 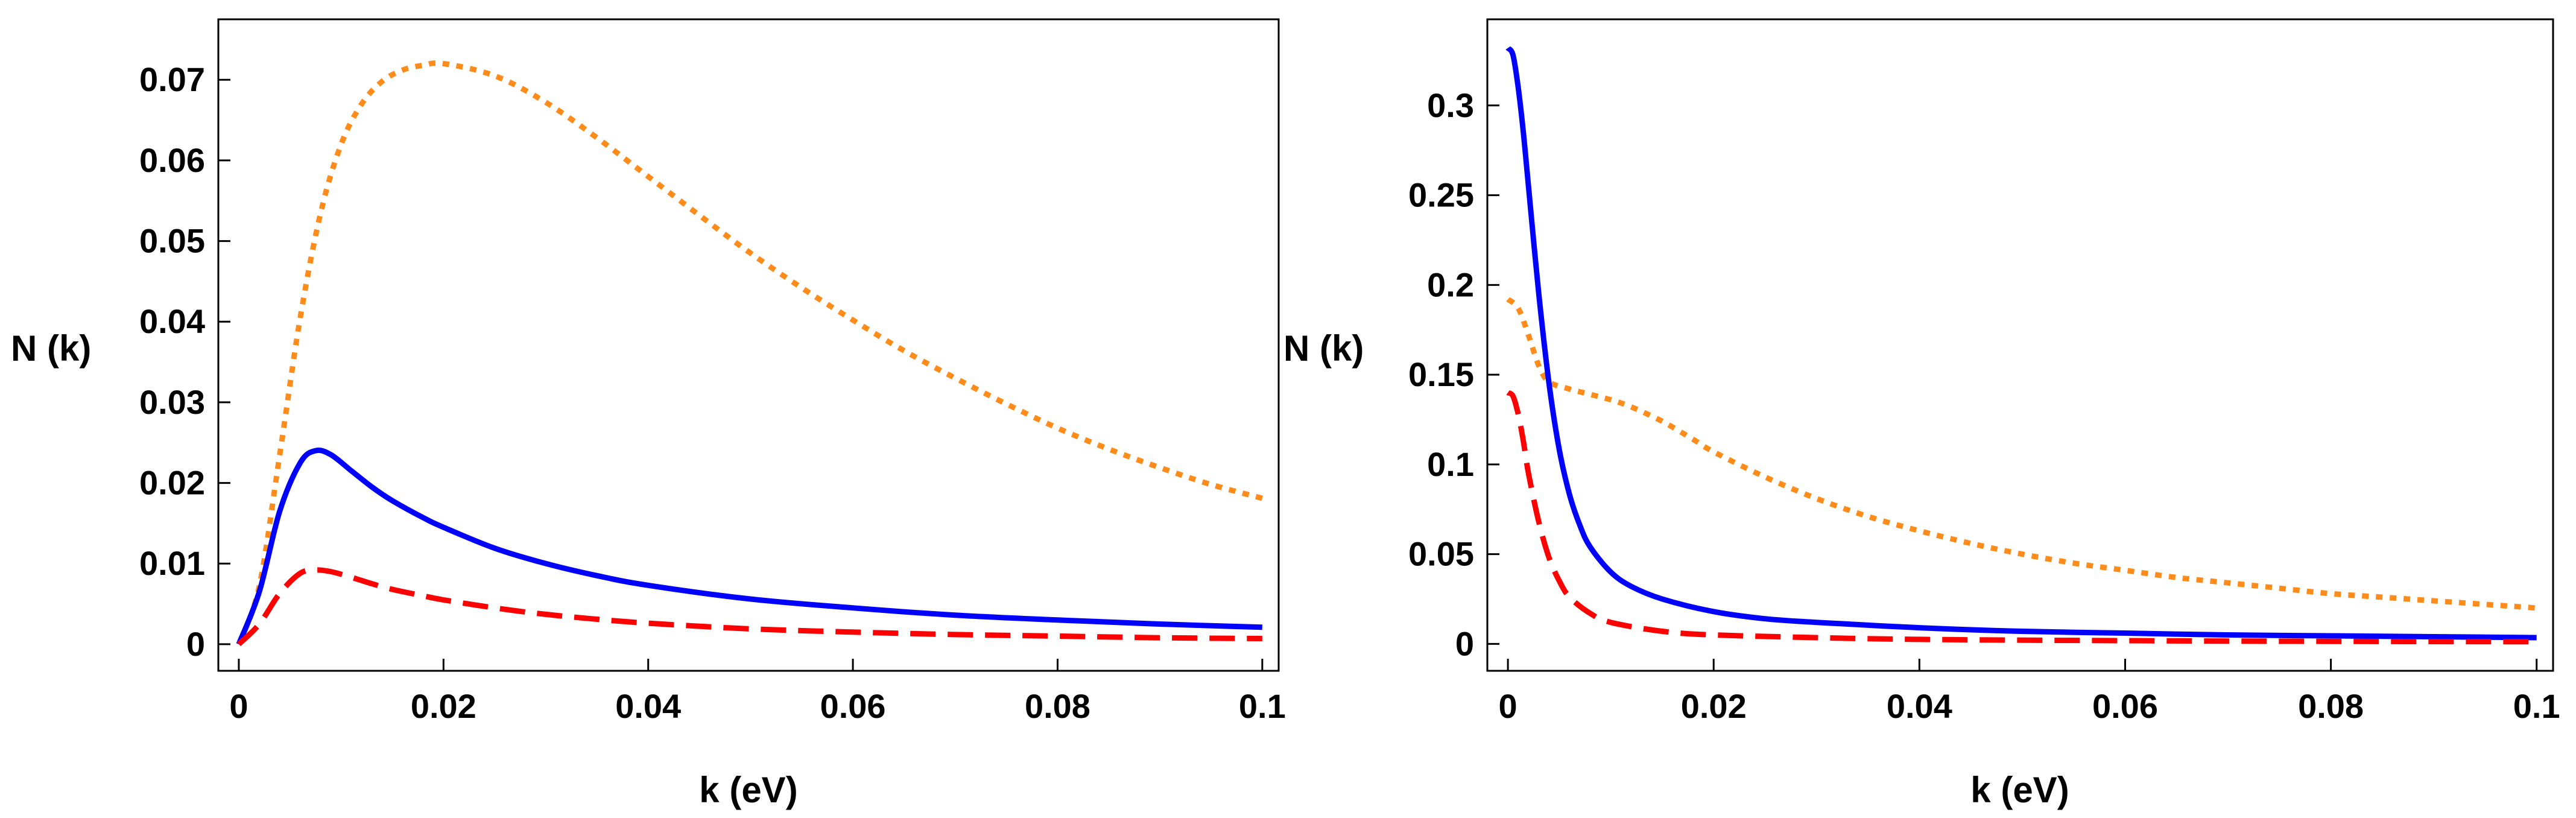 What do you see at coordinates (2125, 706) in the screenshot?
I see `right-chart-xtick-label: 0.06` at bounding box center [2125, 706].